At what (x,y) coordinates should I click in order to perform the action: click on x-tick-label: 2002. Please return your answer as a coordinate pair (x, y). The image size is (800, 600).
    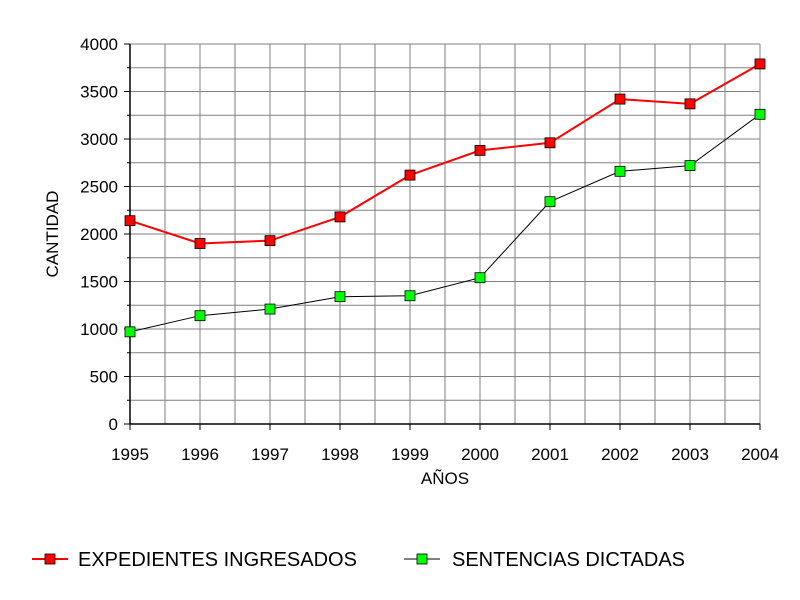
    Looking at the image, I should click on (620, 454).